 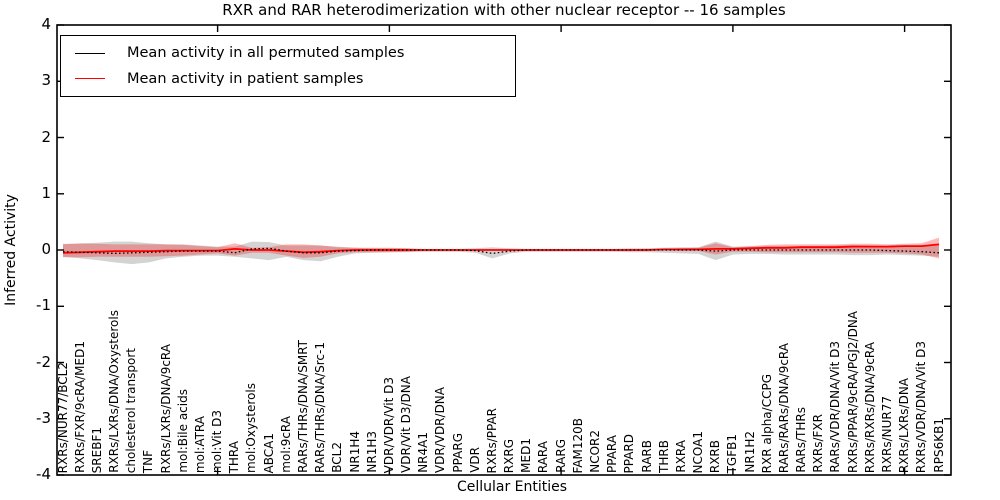 I want to click on x-tick-label: NR1H4, so click(x=354, y=452).